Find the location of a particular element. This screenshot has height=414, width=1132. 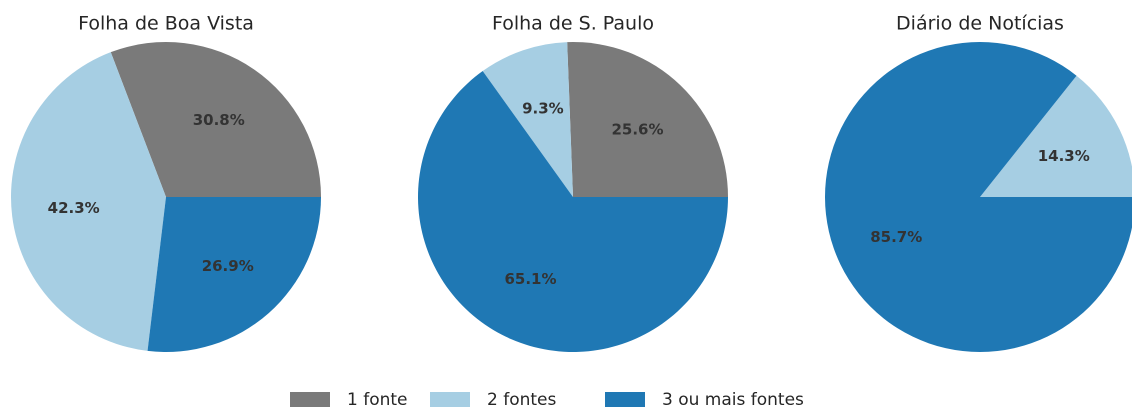

value-label: 30.8% is located at coordinates (219, 120).